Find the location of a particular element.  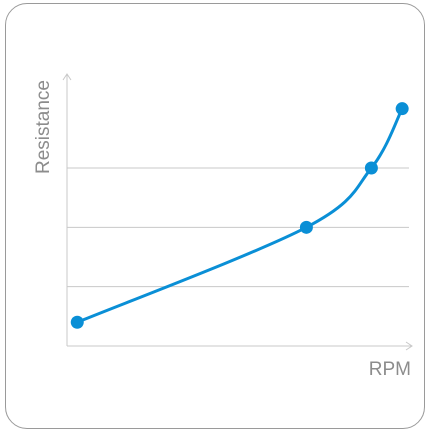

y-axis-arrow is located at coordinates (67, 77).